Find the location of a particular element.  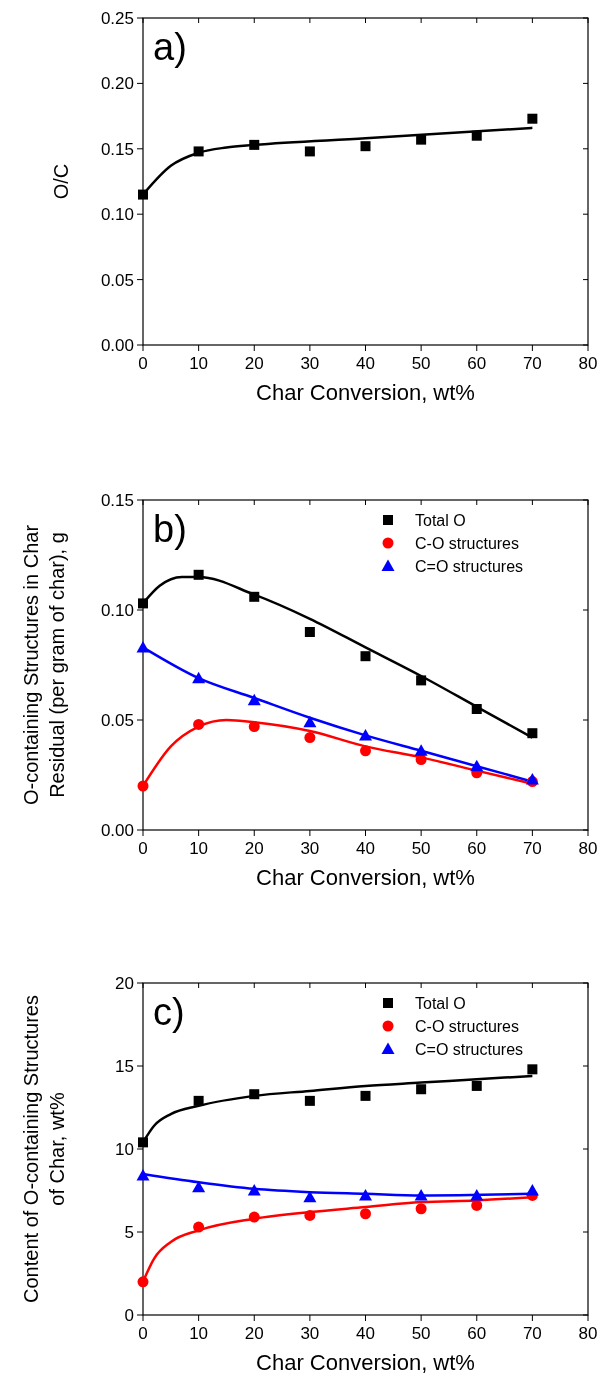

y-tick-label: 5 is located at coordinates (129, 1232).